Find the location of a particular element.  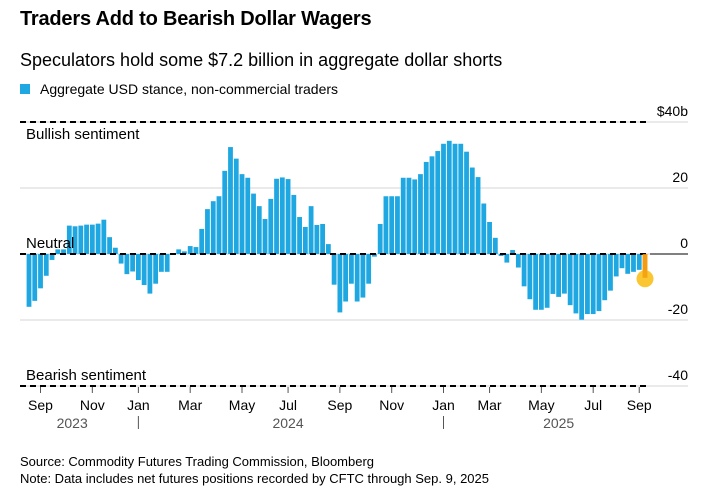

chart-title: Traders Add to Bearish Dollar Wagers is located at coordinates (196, 19).